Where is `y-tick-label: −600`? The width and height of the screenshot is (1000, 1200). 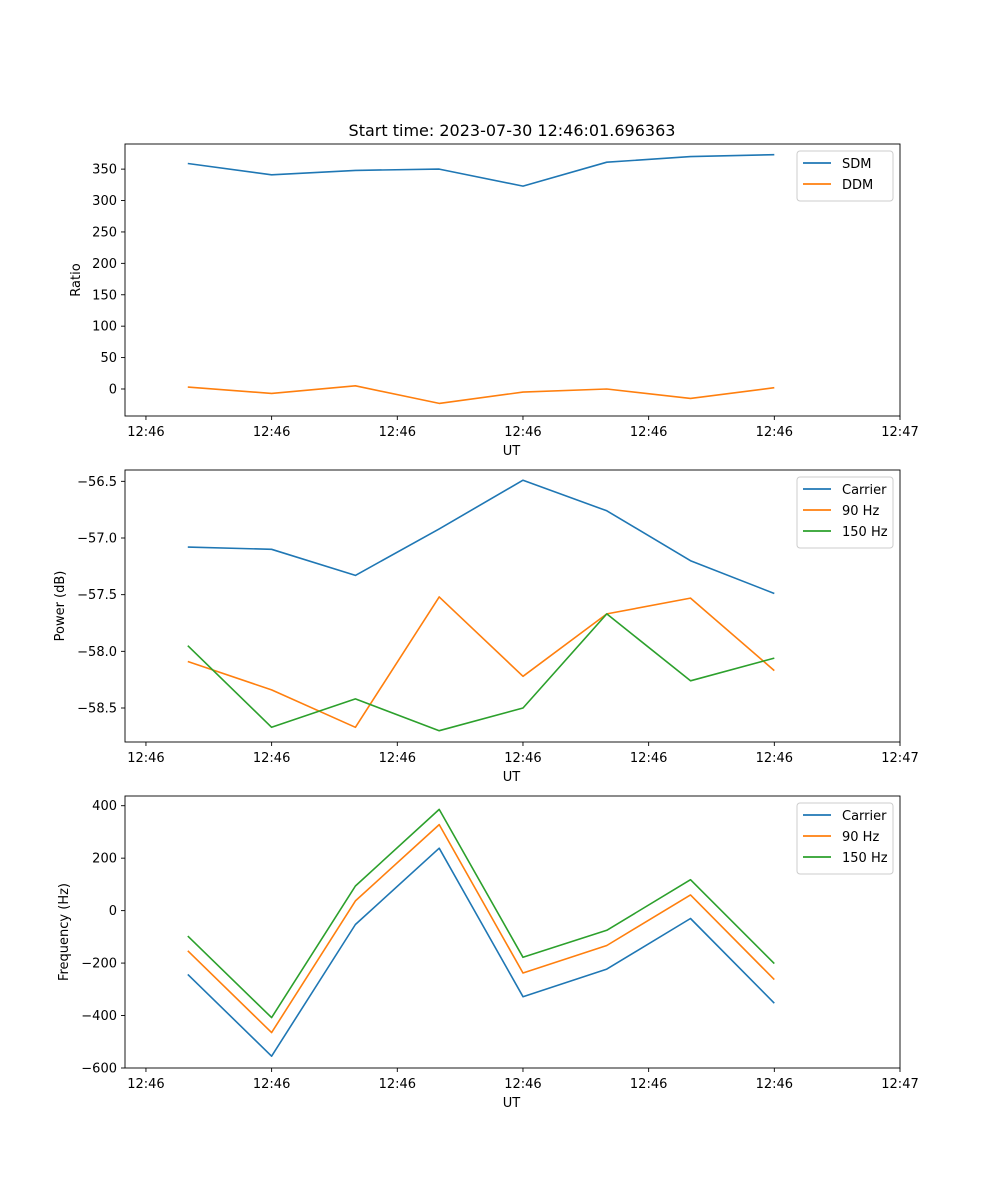 y-tick-label: −600 is located at coordinates (99, 1069).